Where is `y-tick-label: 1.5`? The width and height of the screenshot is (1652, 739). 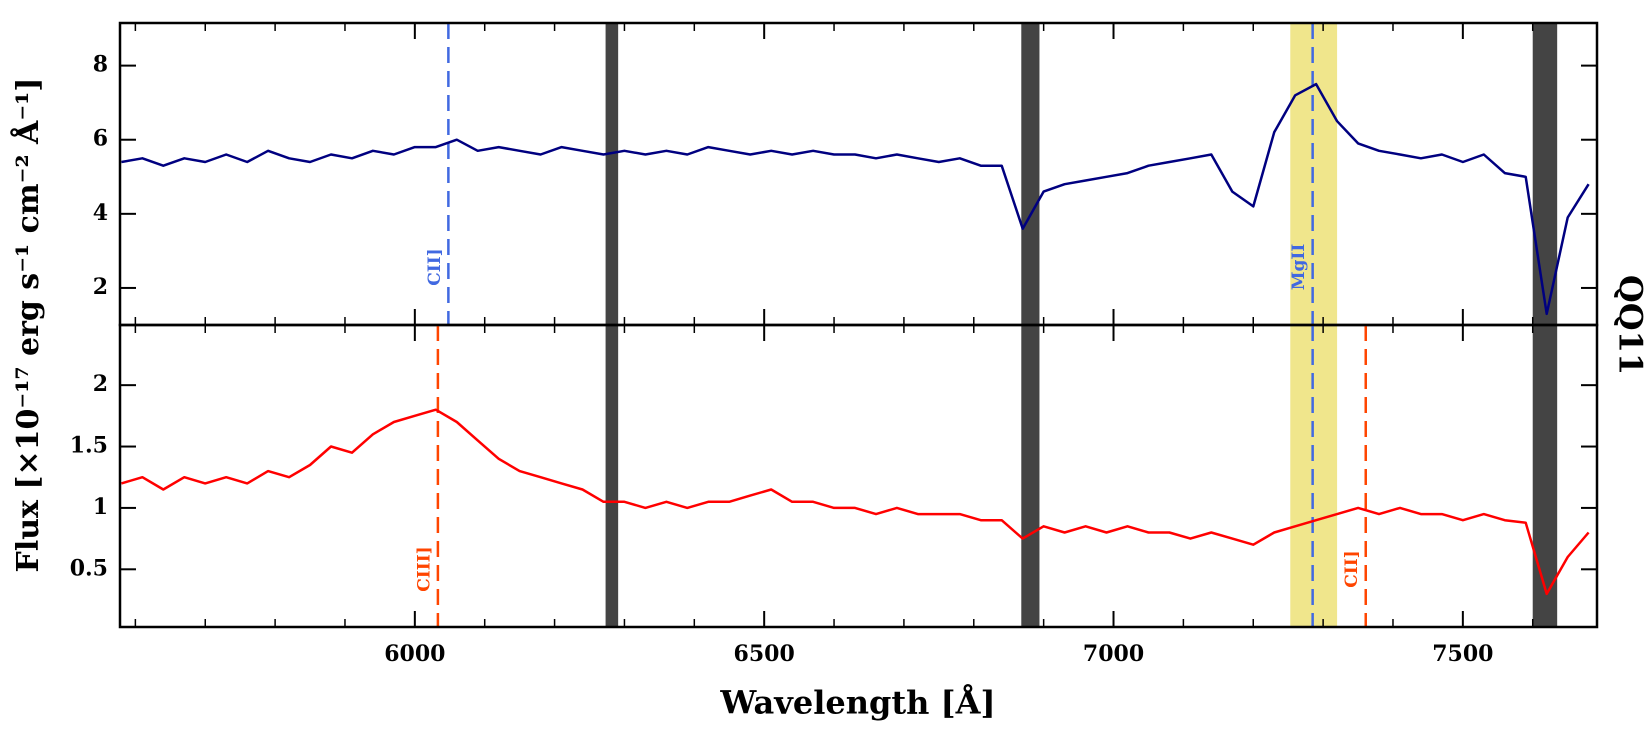
y-tick-label: 1.5 is located at coordinates (89, 446).